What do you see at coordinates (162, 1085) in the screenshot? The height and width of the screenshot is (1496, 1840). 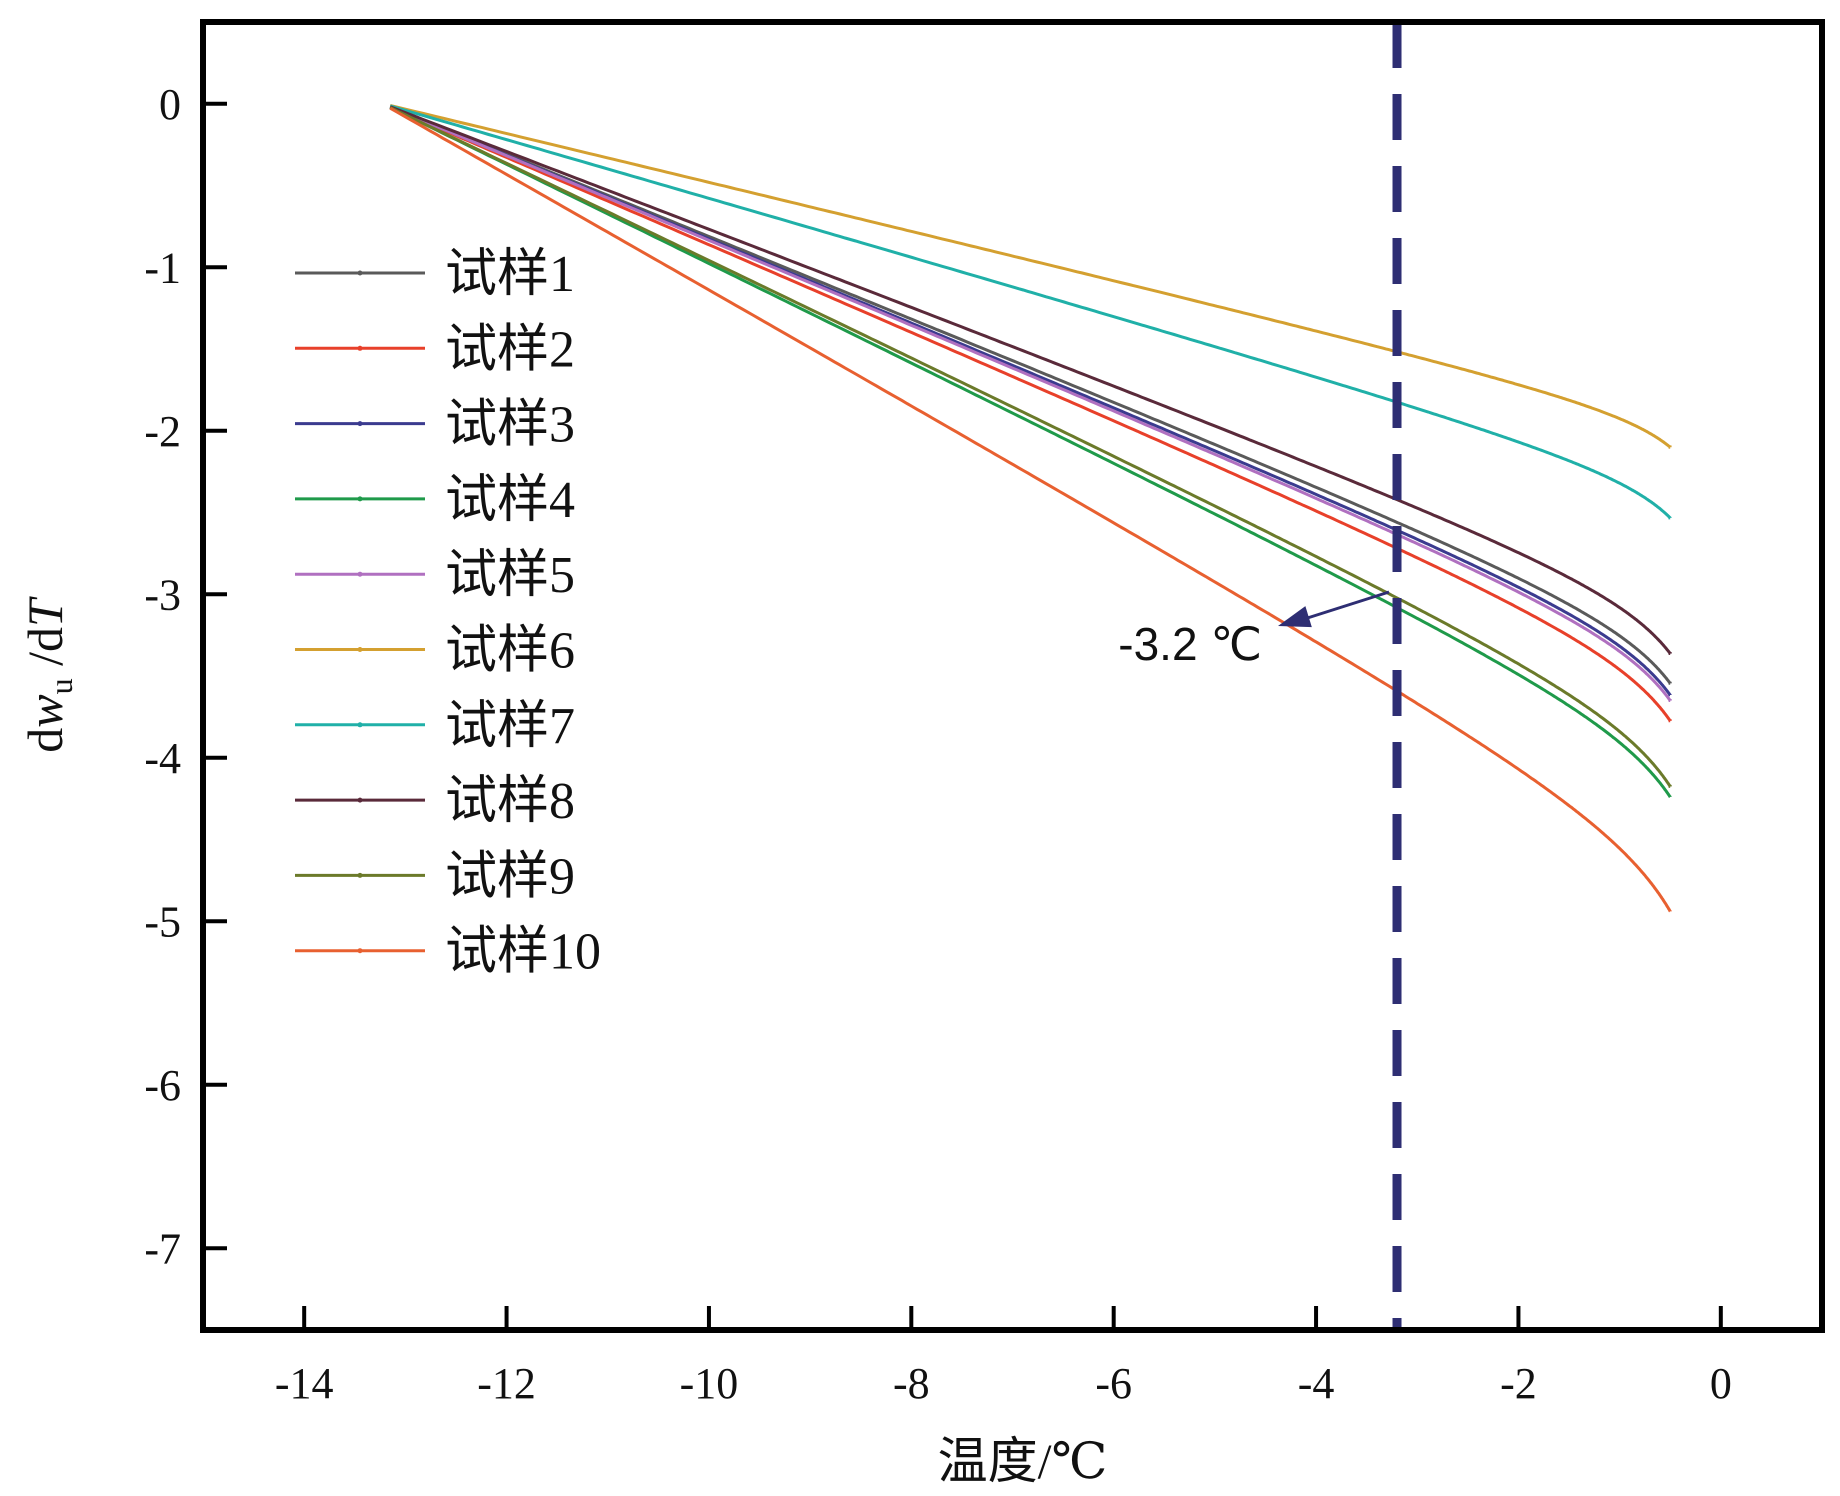 I see `y-tick-label: -6` at bounding box center [162, 1085].